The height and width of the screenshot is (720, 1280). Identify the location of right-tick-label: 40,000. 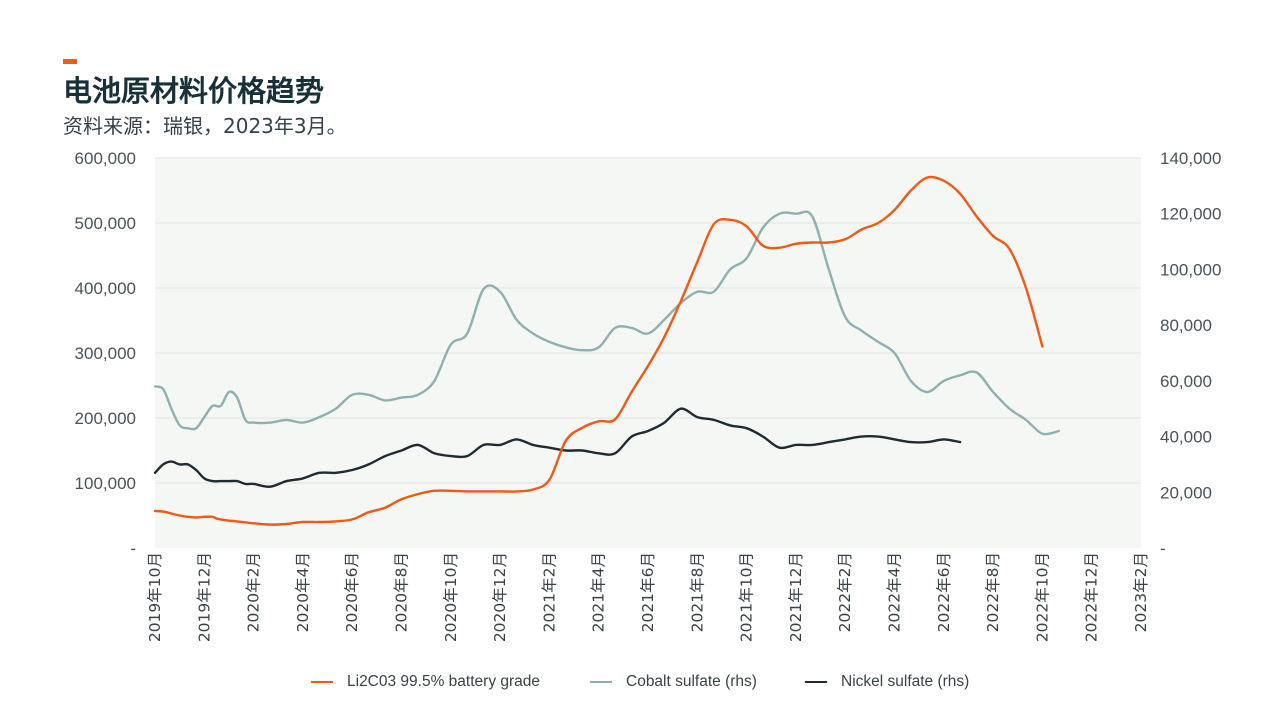
(1186, 437).